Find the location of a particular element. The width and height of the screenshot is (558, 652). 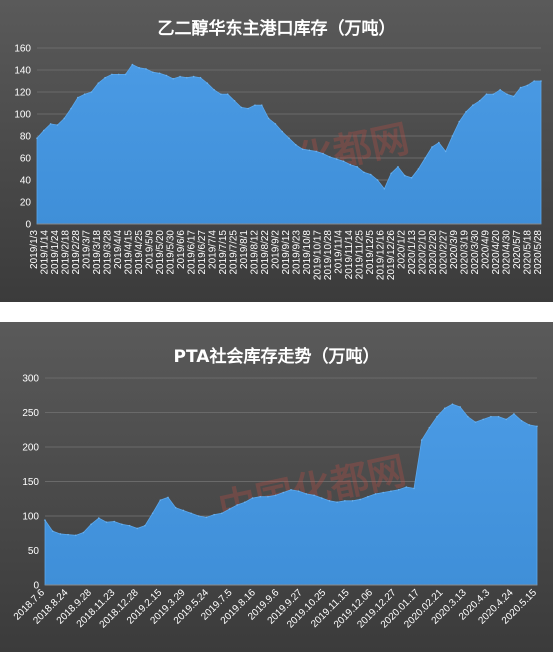

x-tick-label: 2019/7/25 is located at coordinates (234, 252).